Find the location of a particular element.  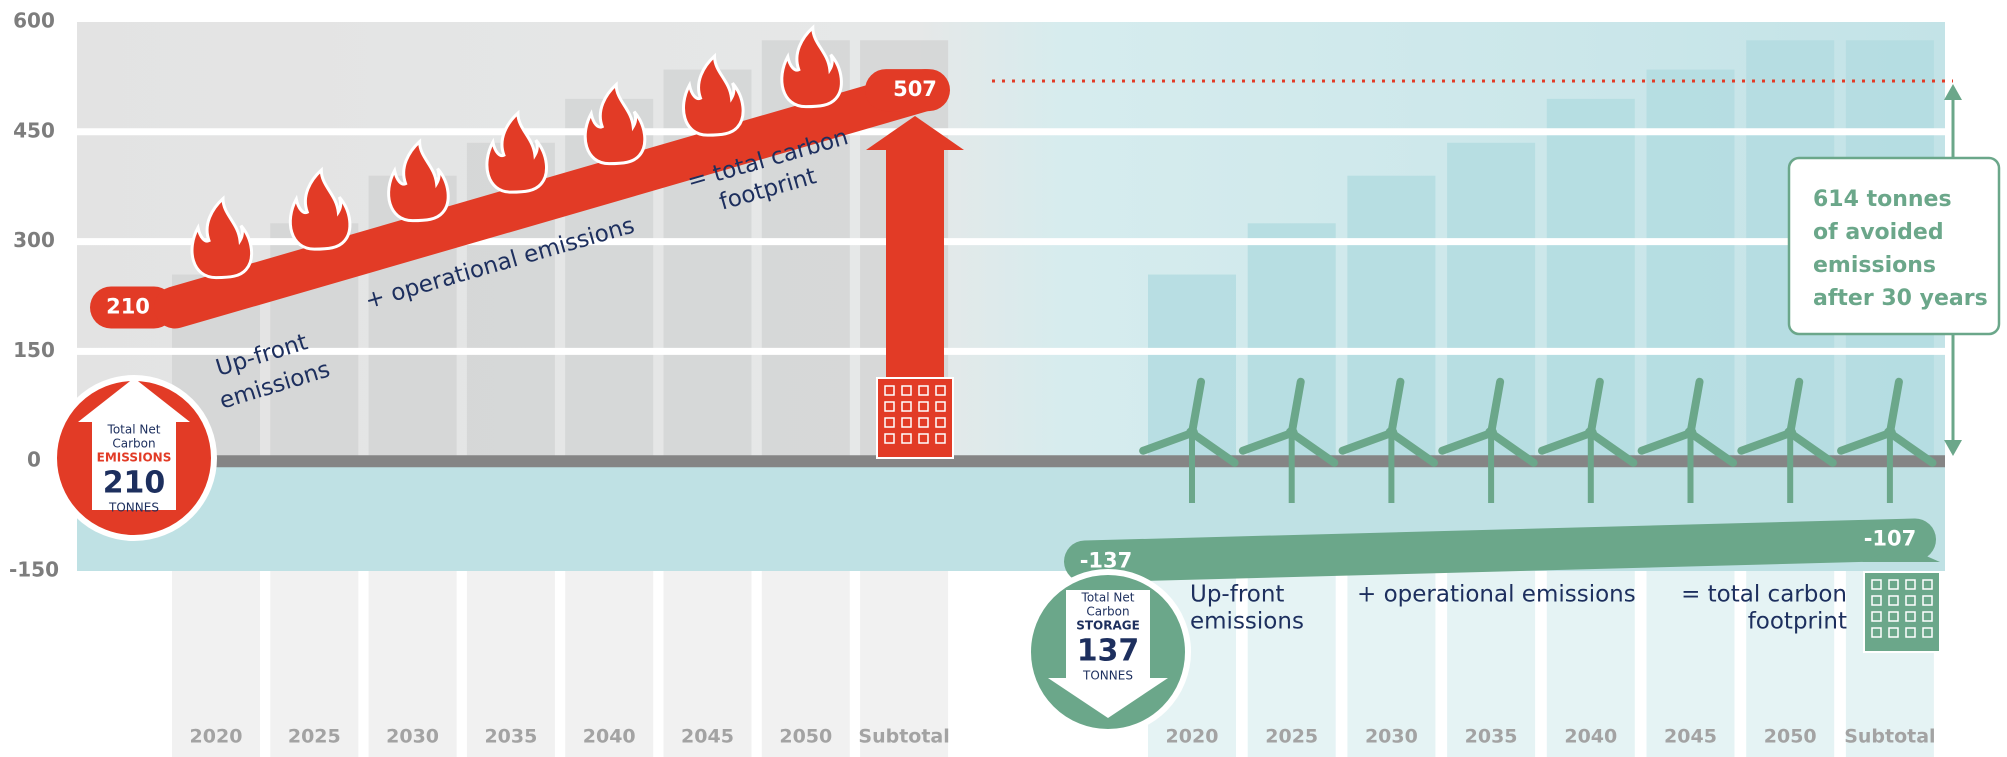

x-tick-label: 2050 is located at coordinates (805, 737).